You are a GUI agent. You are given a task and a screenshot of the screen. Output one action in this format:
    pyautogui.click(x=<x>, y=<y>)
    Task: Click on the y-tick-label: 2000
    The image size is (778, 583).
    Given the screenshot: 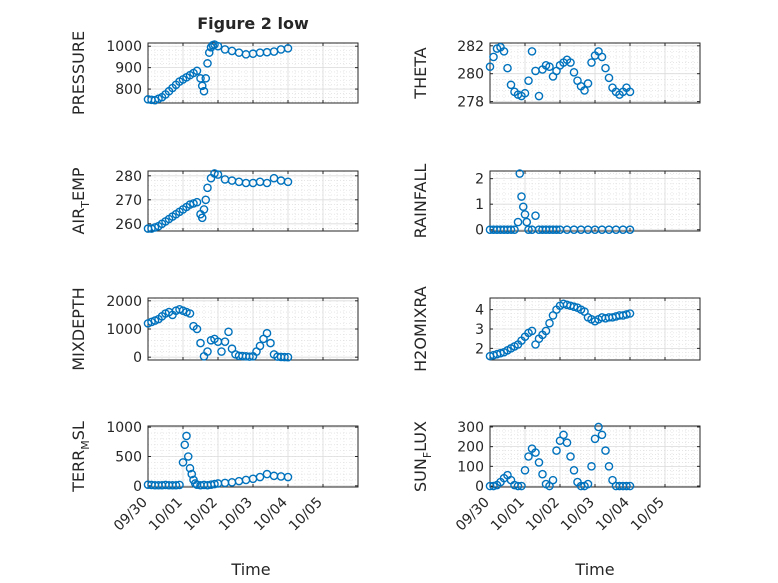 What is the action you would take?
    pyautogui.click(x=124, y=302)
    